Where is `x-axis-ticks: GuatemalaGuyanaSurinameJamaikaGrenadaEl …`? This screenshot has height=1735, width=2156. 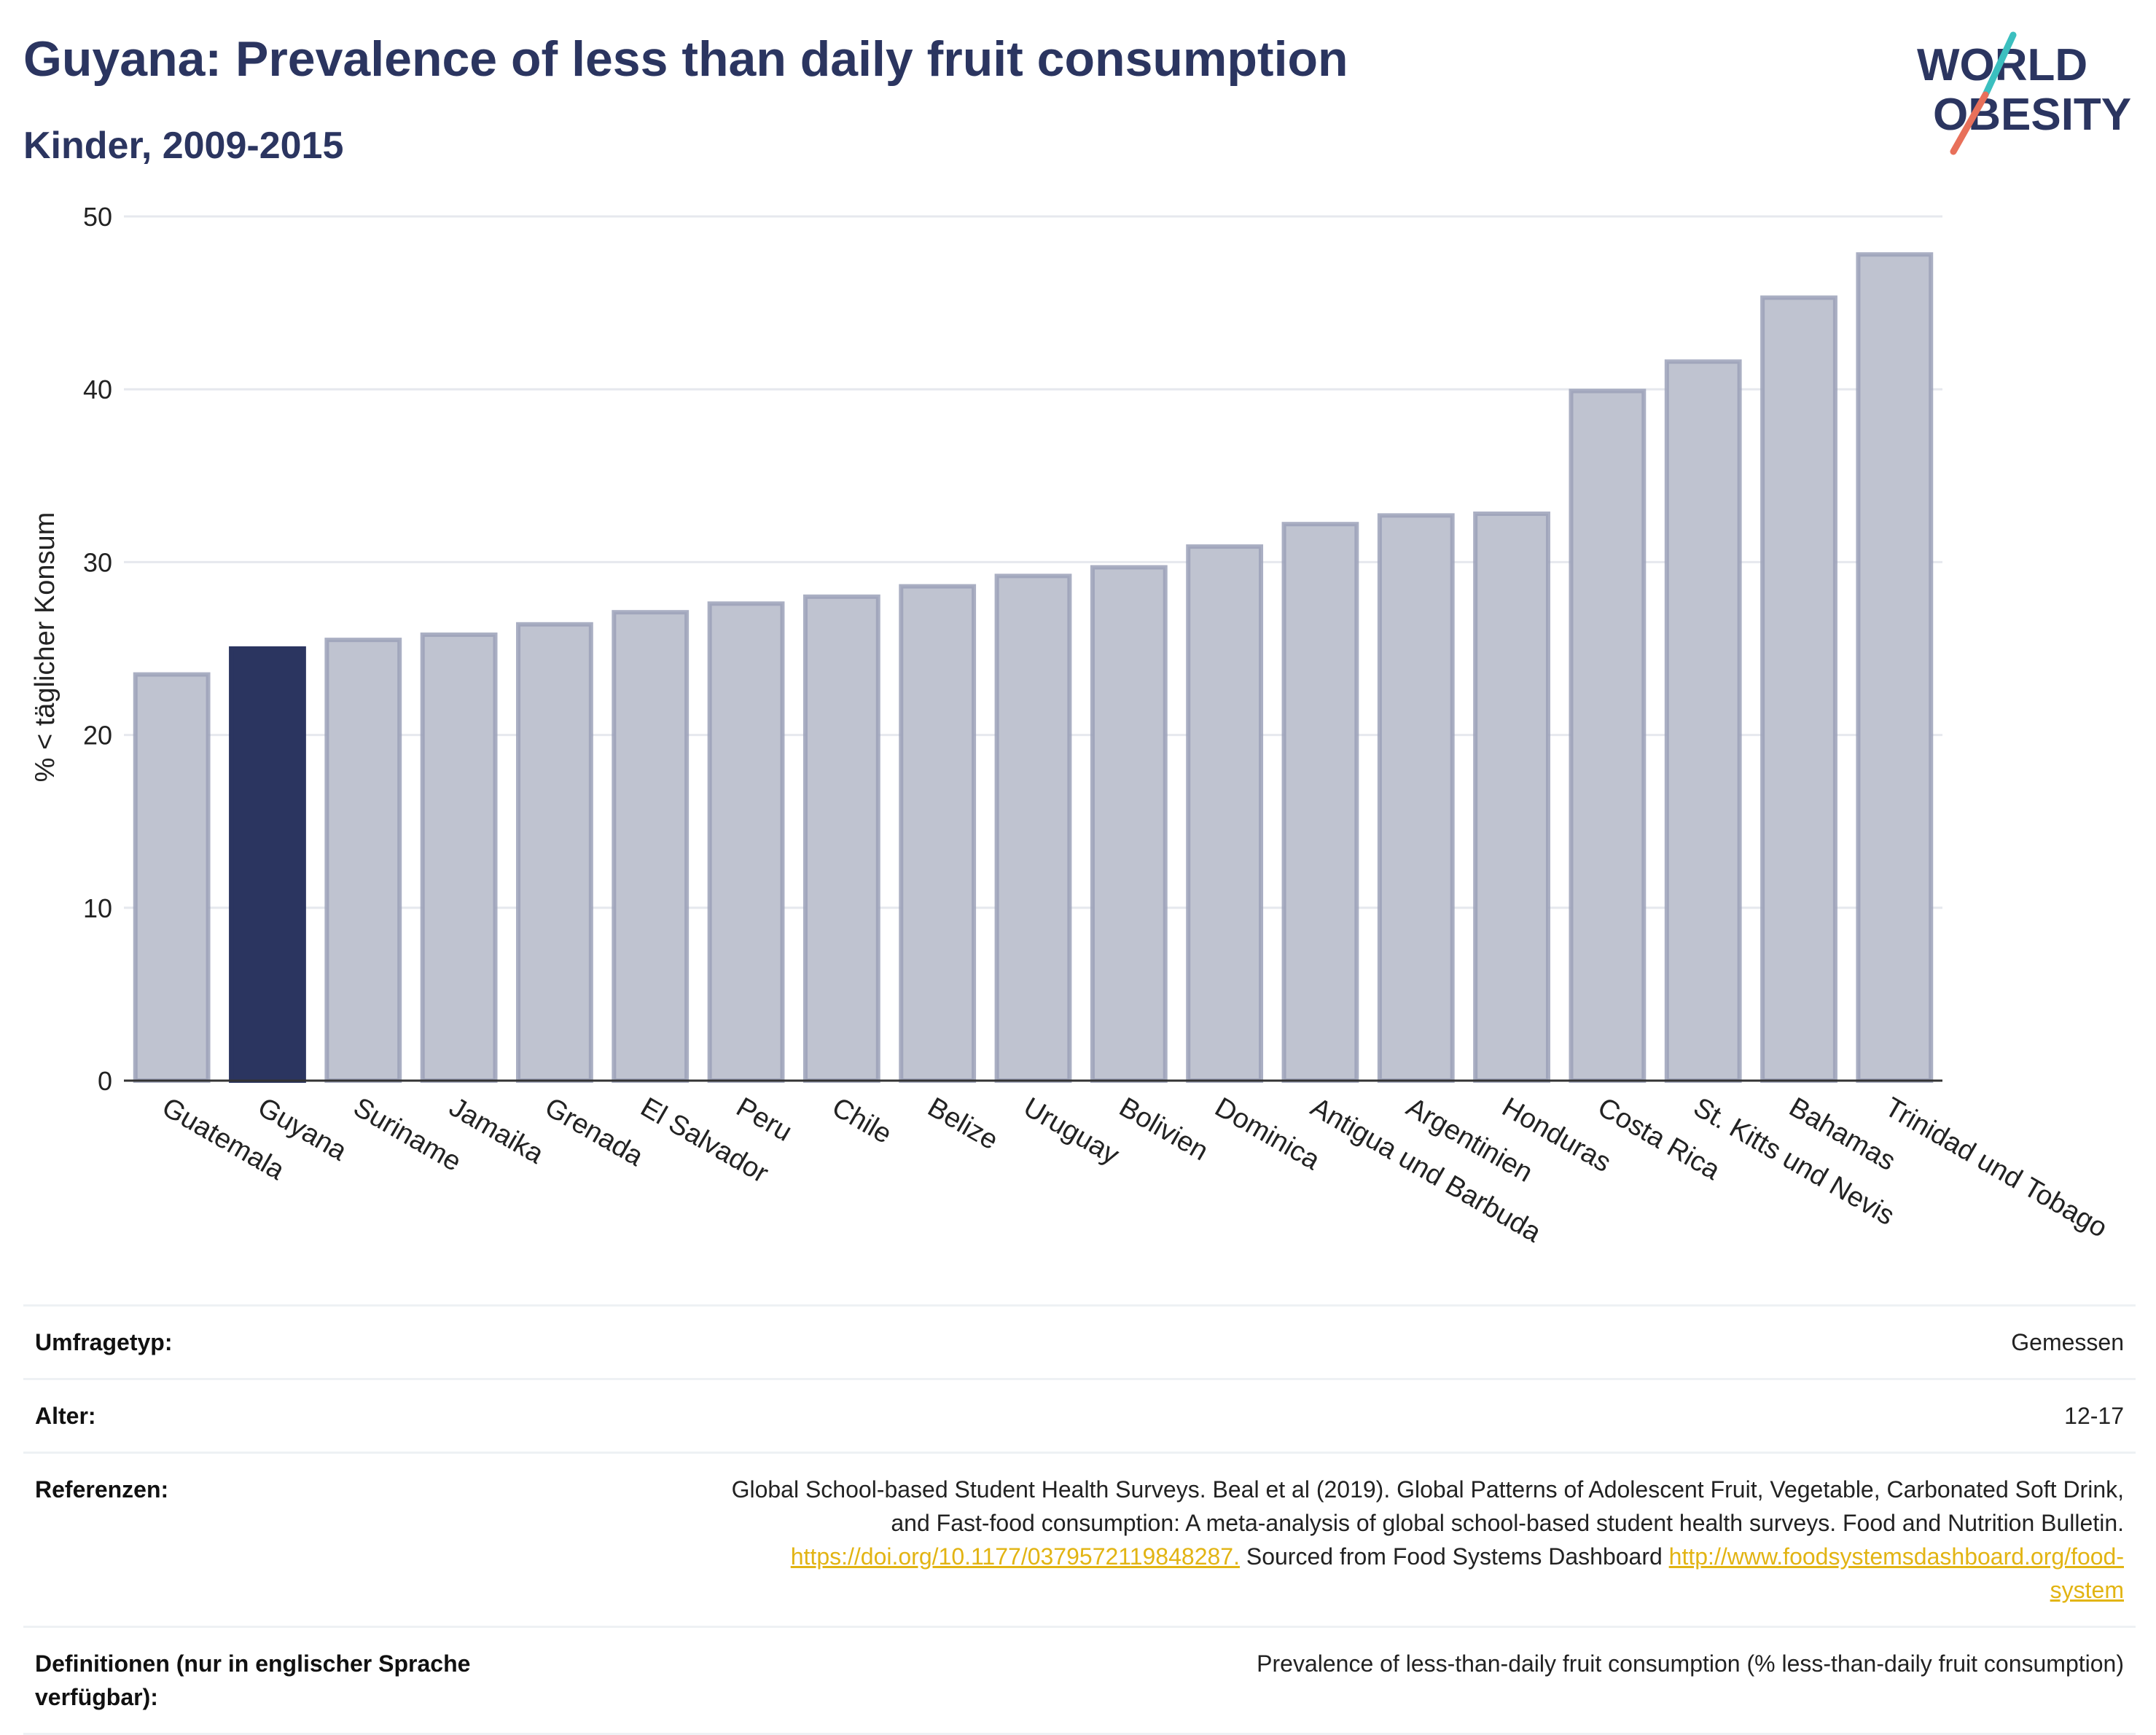 x-axis-ticks: GuatemalaGuyanaSurinameJamaikaGrenadaEl … is located at coordinates (1134, 1170).